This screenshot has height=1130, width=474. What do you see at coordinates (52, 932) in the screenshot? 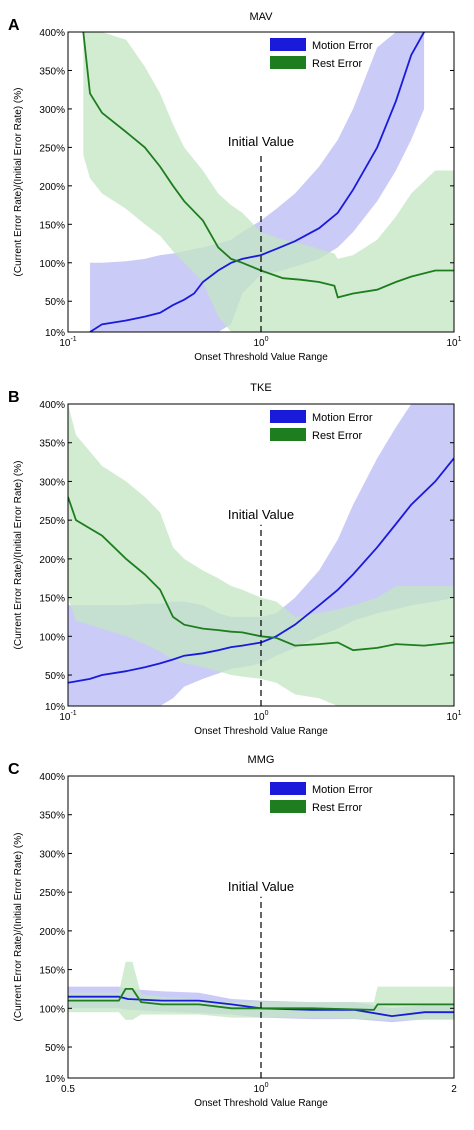
I see `y-tick-label: 200%` at bounding box center [52, 932].